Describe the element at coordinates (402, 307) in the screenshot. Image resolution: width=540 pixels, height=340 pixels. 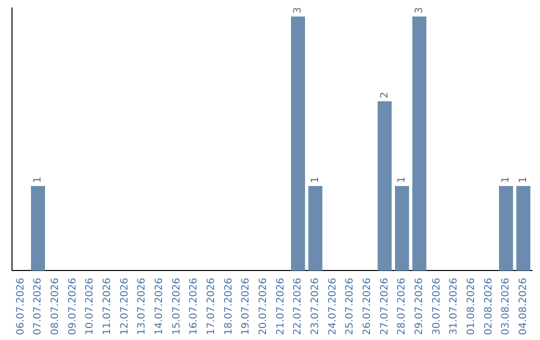
I see `x-tick-label: 28.07.2026` at that location.